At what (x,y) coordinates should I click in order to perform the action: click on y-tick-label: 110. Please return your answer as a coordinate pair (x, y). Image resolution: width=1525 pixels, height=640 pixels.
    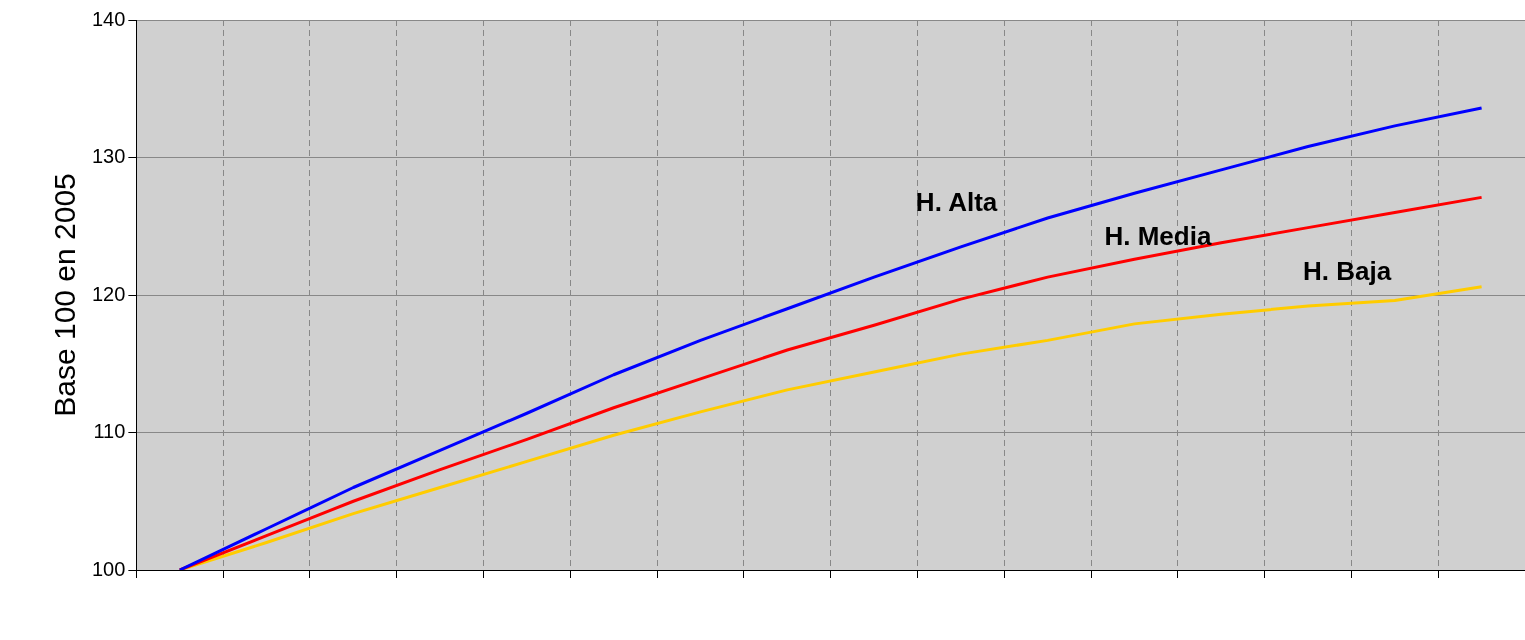
    Looking at the image, I should click on (109, 431).